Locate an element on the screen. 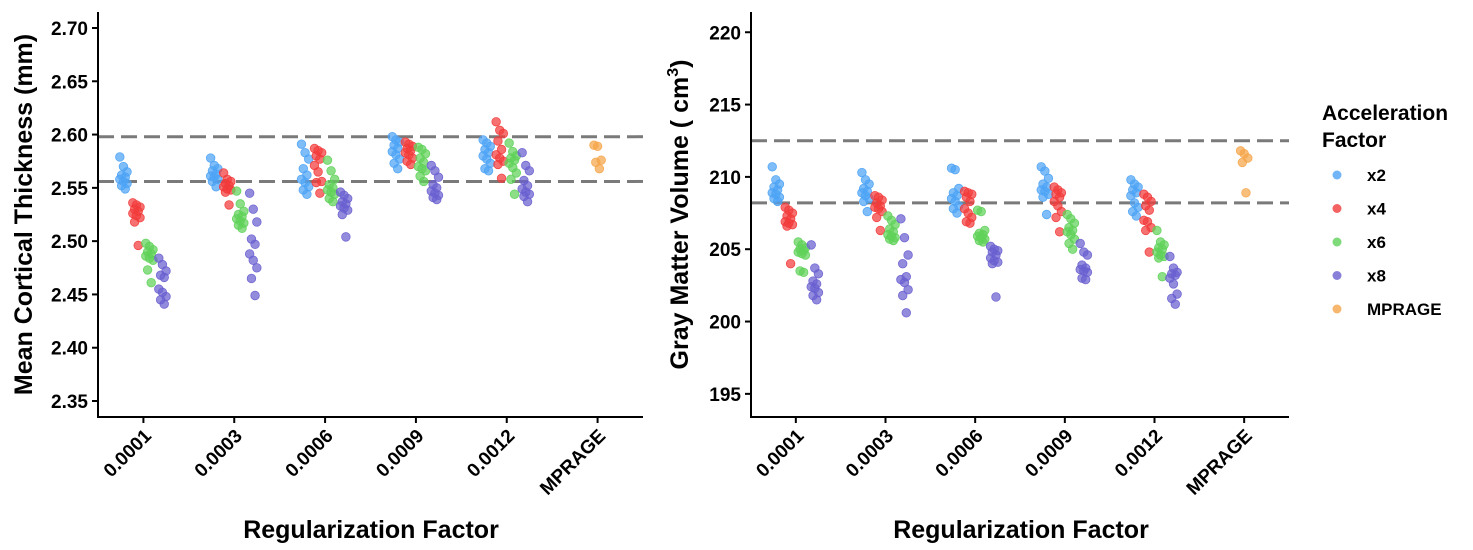 The width and height of the screenshot is (1473, 550). y-tick-label: 215 is located at coordinates (725, 106).